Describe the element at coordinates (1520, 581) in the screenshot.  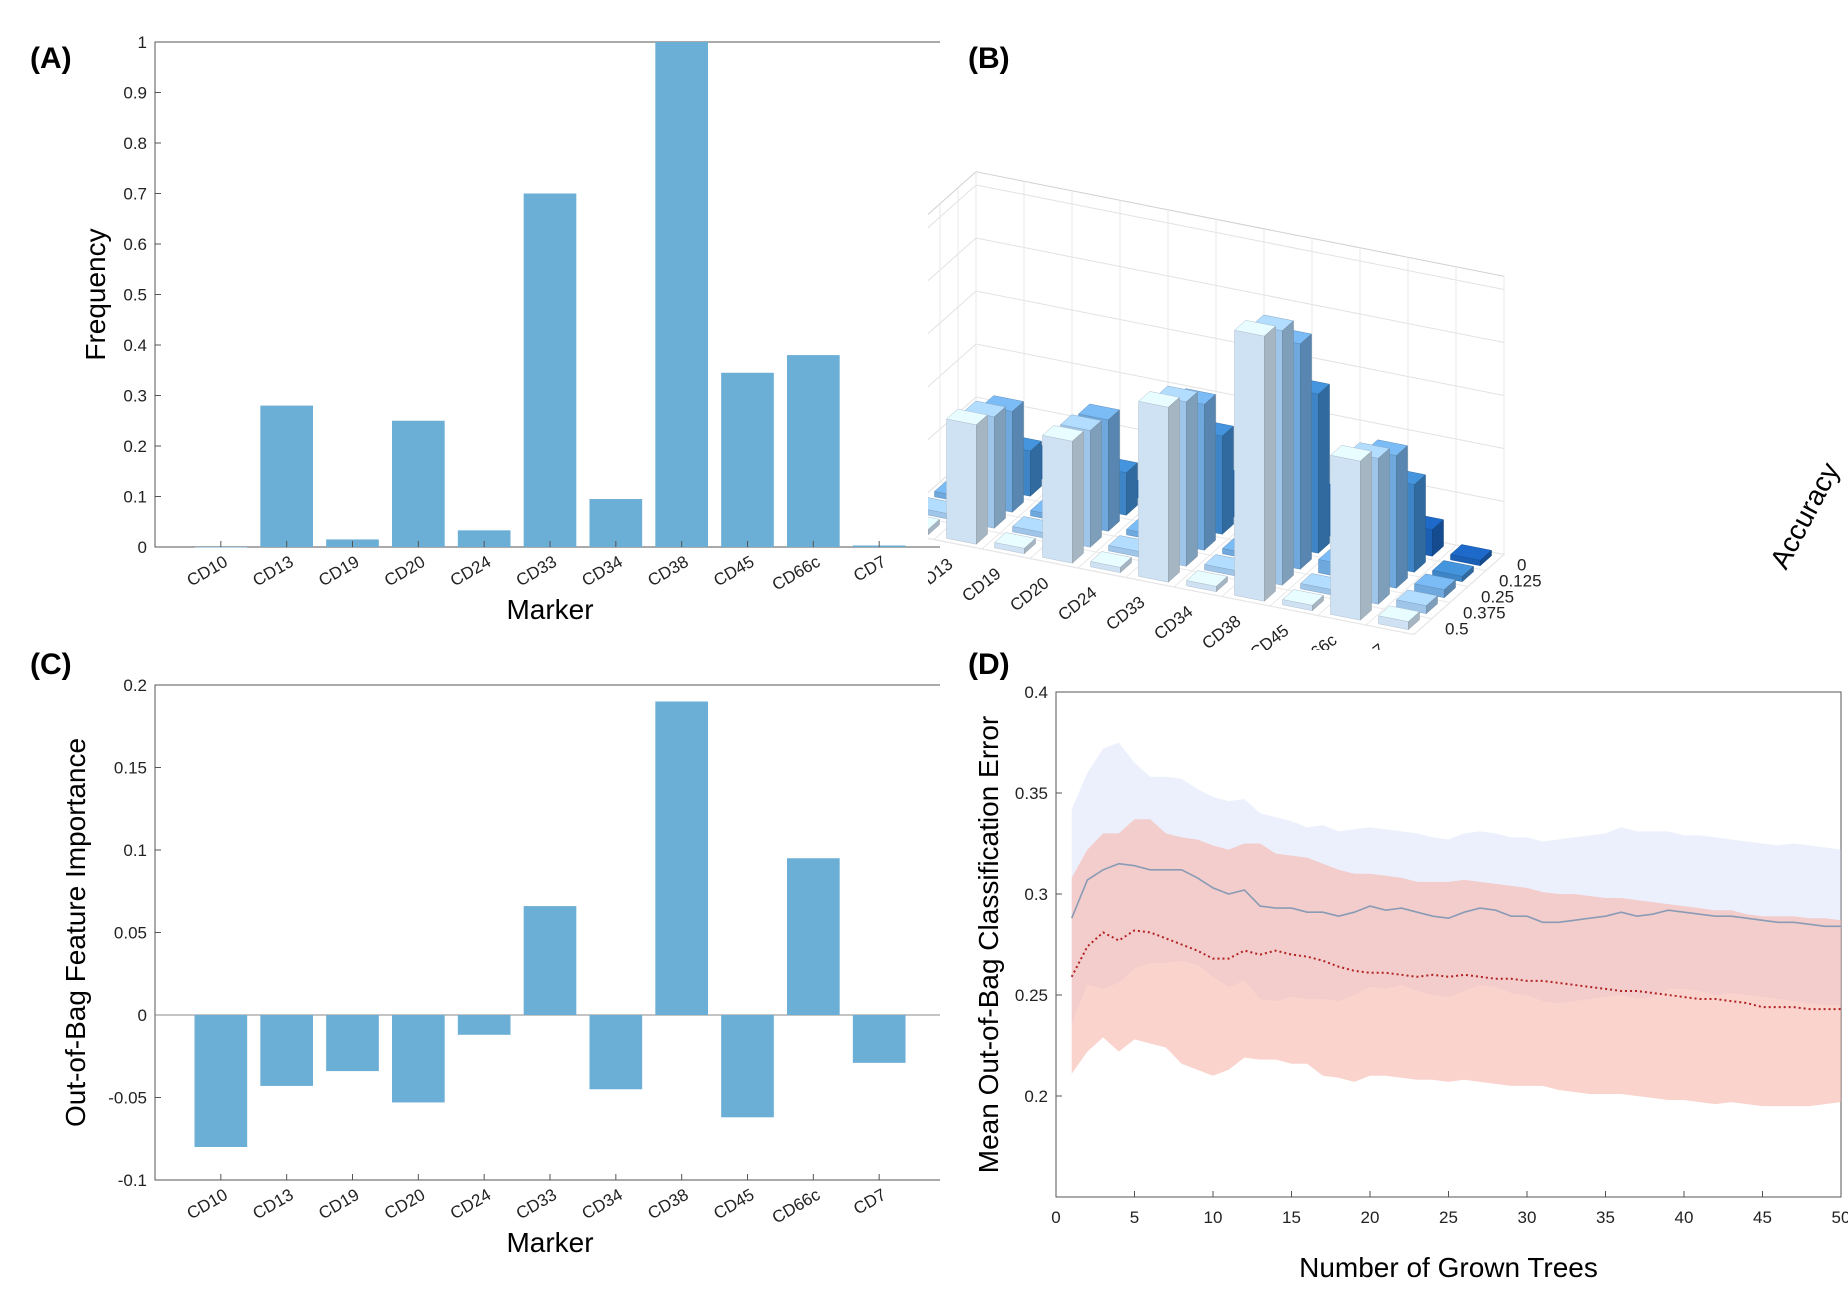
I see `y-tick-label: 0.125` at that location.